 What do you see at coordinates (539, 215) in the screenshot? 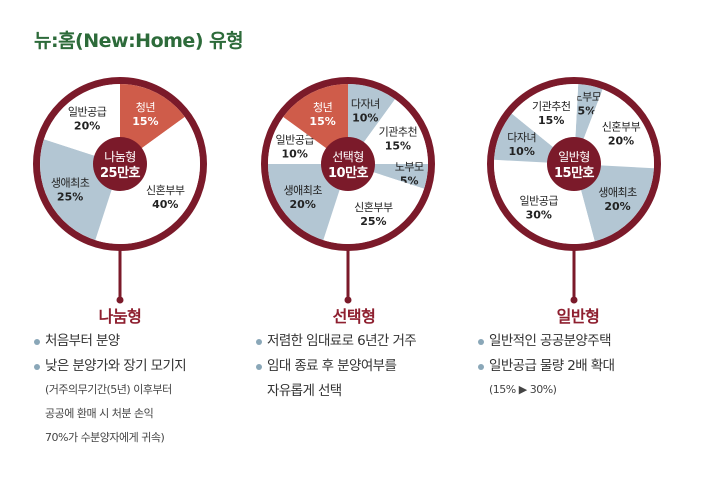
I see `slice-value: 30%` at bounding box center [539, 215].